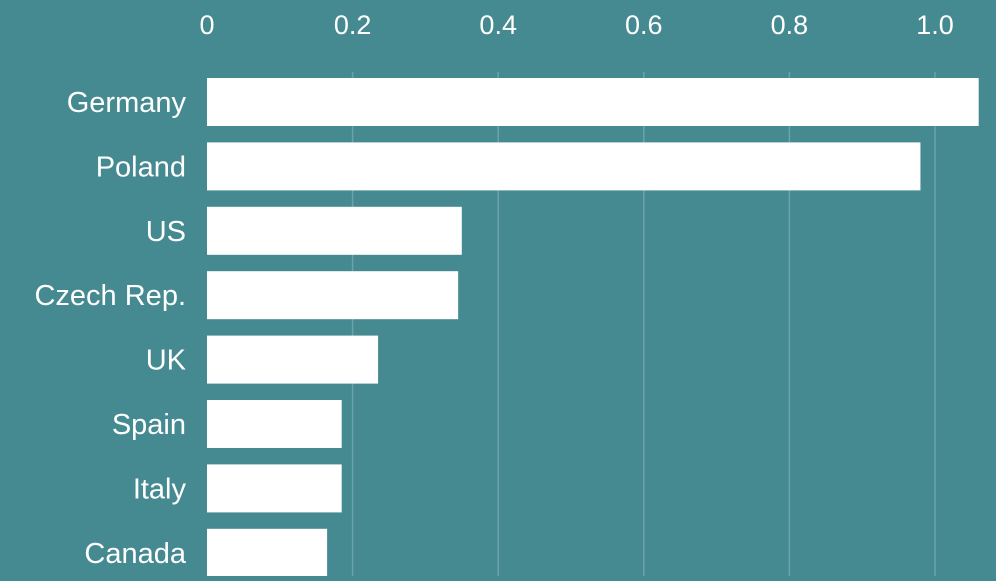 This screenshot has width=996, height=581. What do you see at coordinates (110, 296) in the screenshot?
I see `category-label: Czech Rep.` at bounding box center [110, 296].